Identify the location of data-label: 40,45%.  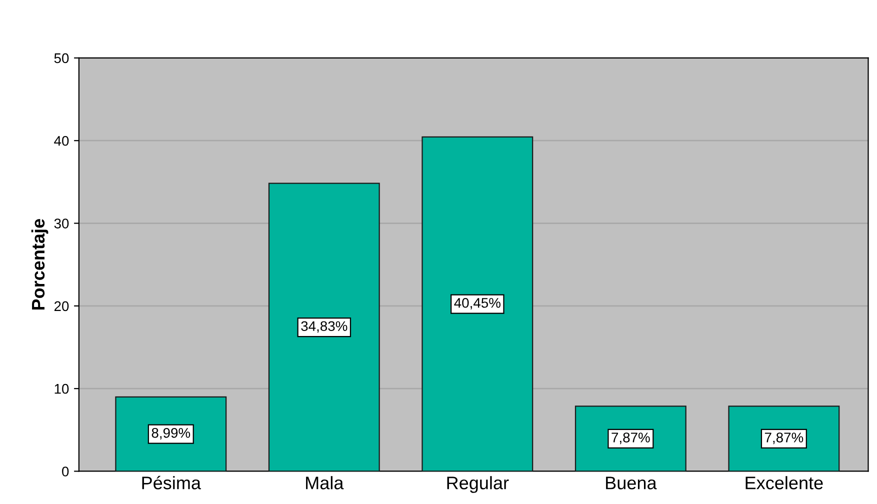
(477, 304).